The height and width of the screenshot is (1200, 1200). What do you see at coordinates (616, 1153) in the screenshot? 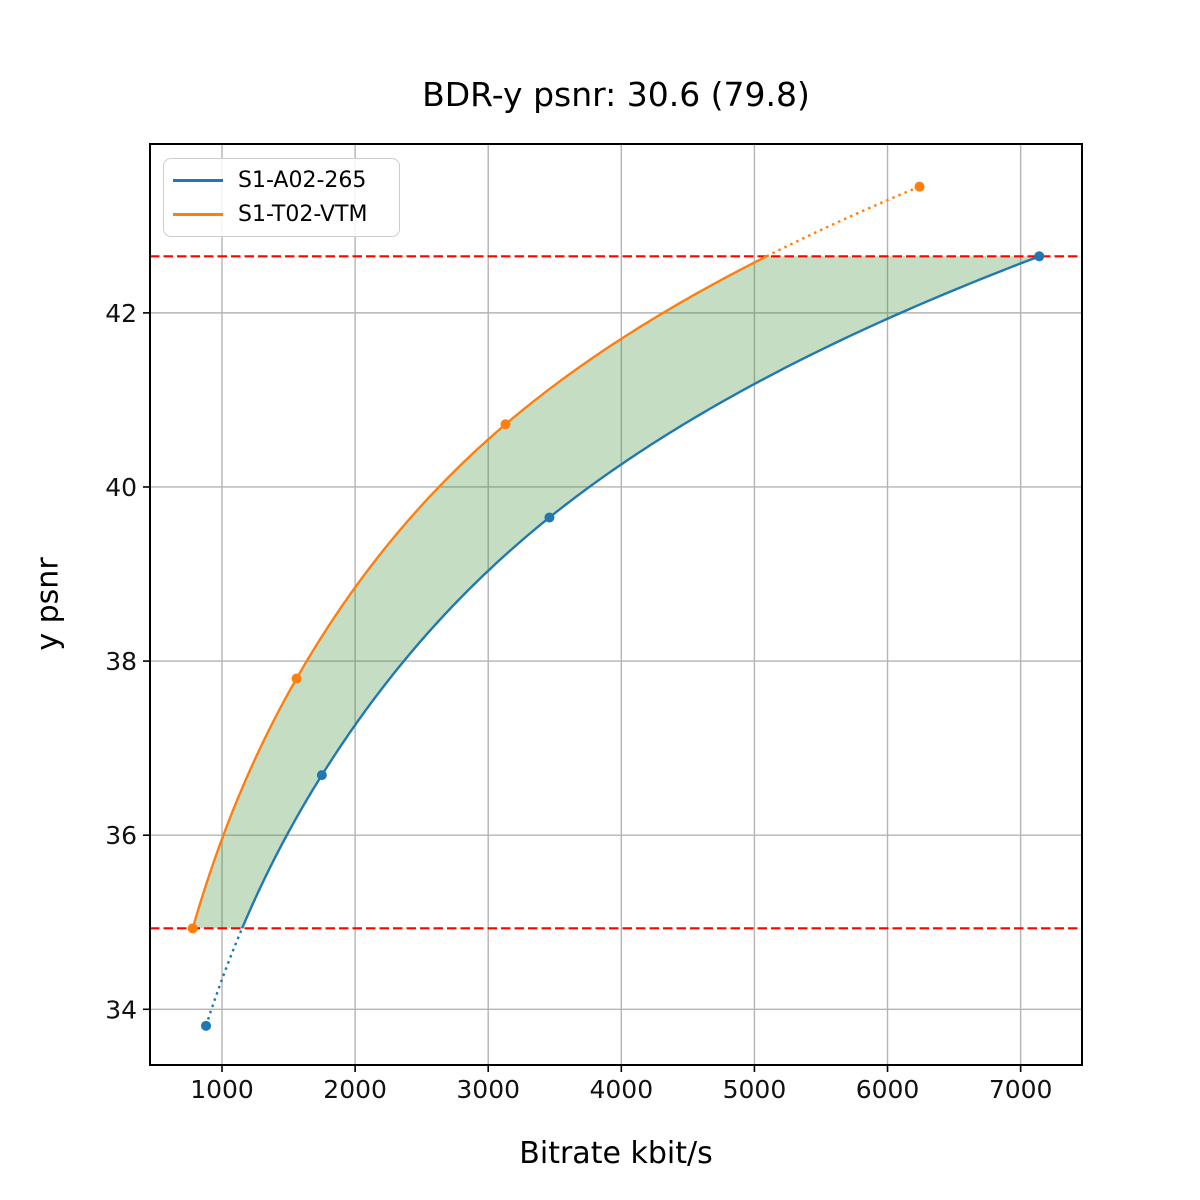
I see `x-axis-label: Bitrate kbit/s` at bounding box center [616, 1153].